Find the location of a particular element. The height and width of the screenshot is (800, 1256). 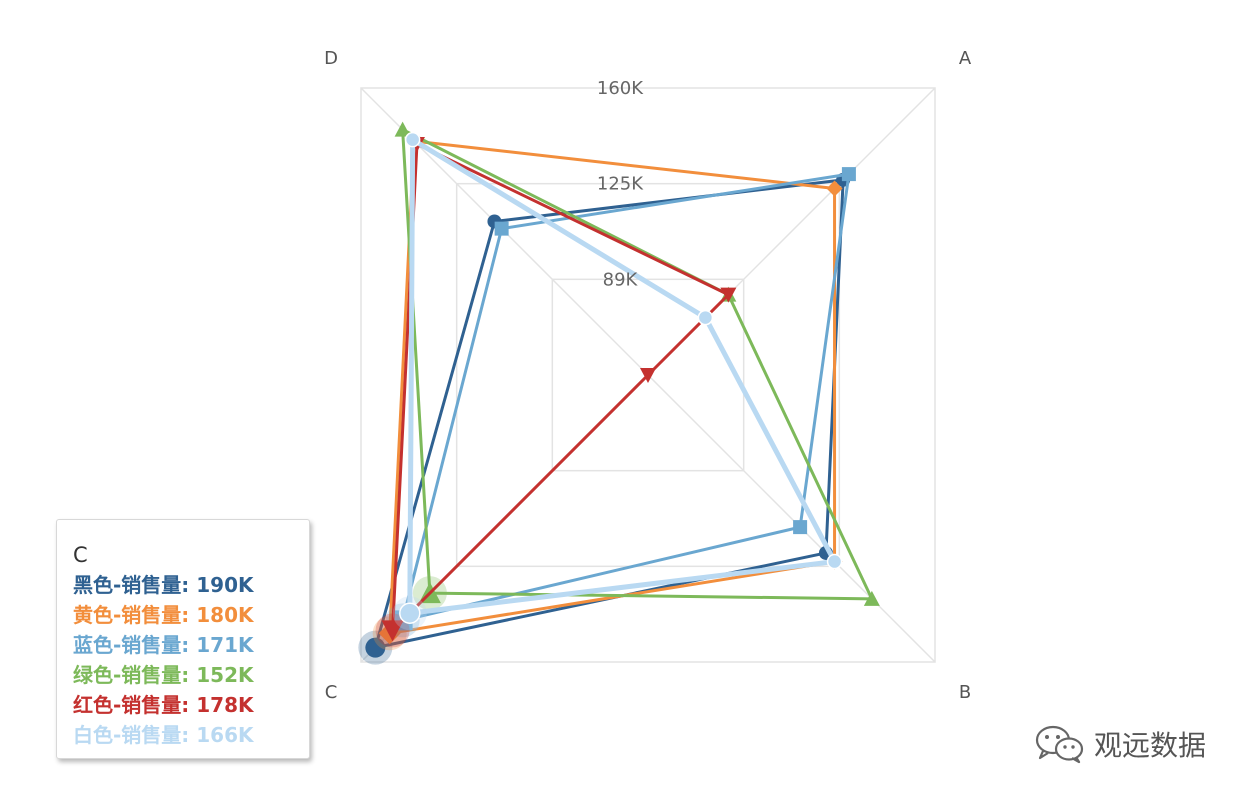

spoke-B is located at coordinates (791, 518).